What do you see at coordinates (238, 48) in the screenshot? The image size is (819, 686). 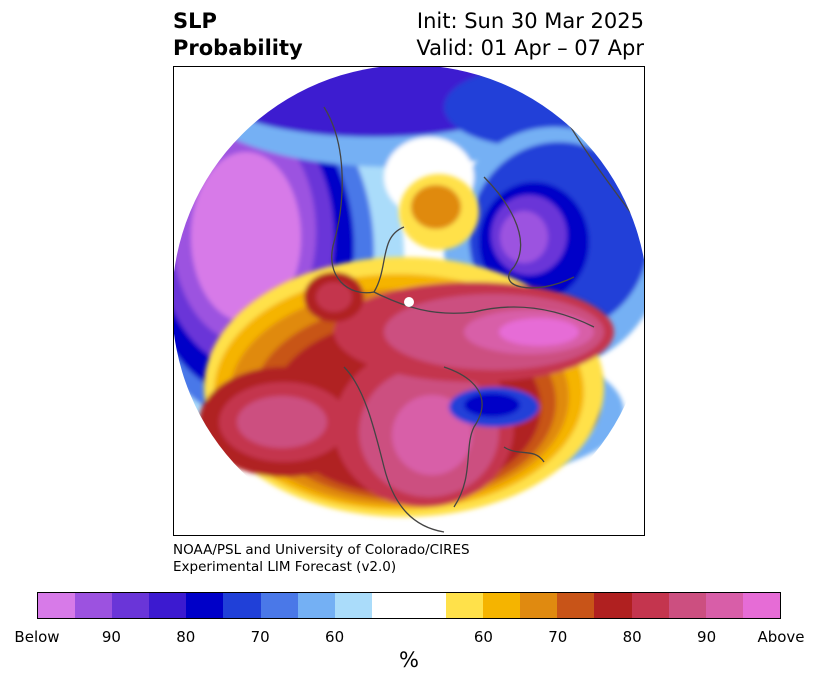 I see `title-field: Probability` at bounding box center [238, 48].